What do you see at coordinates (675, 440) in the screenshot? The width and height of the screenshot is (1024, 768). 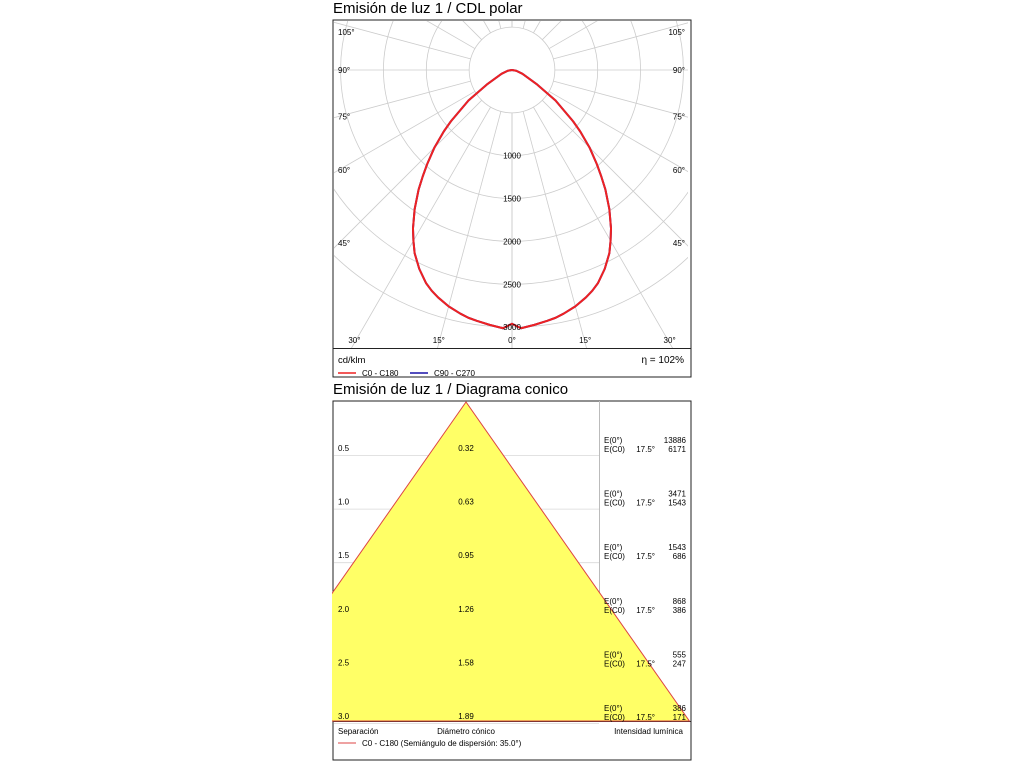 I see `cone-row-e0-value: 13886` at bounding box center [675, 440].